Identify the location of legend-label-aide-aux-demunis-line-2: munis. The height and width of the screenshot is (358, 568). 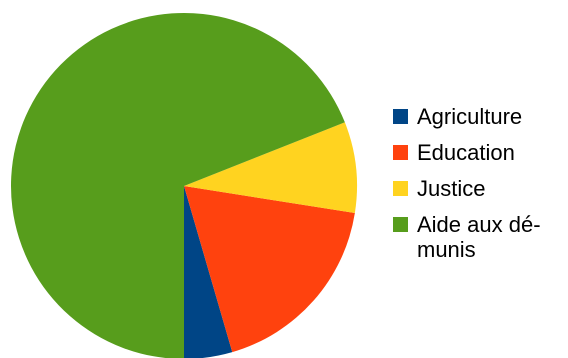
(446, 249).